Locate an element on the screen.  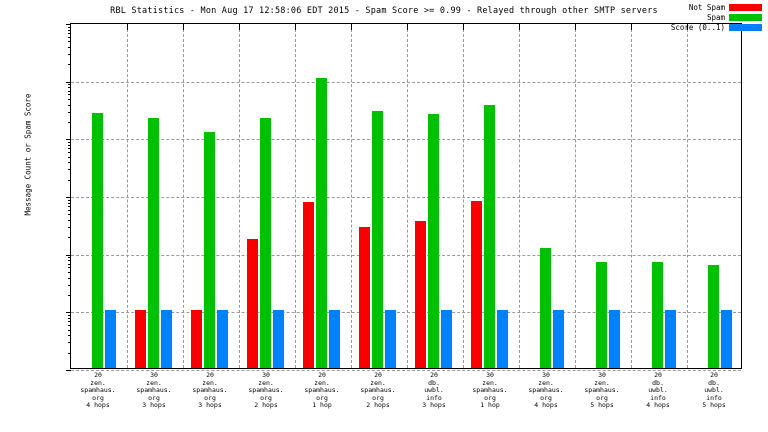
legend-item: Score (0..1) is located at coordinates (716, 27).